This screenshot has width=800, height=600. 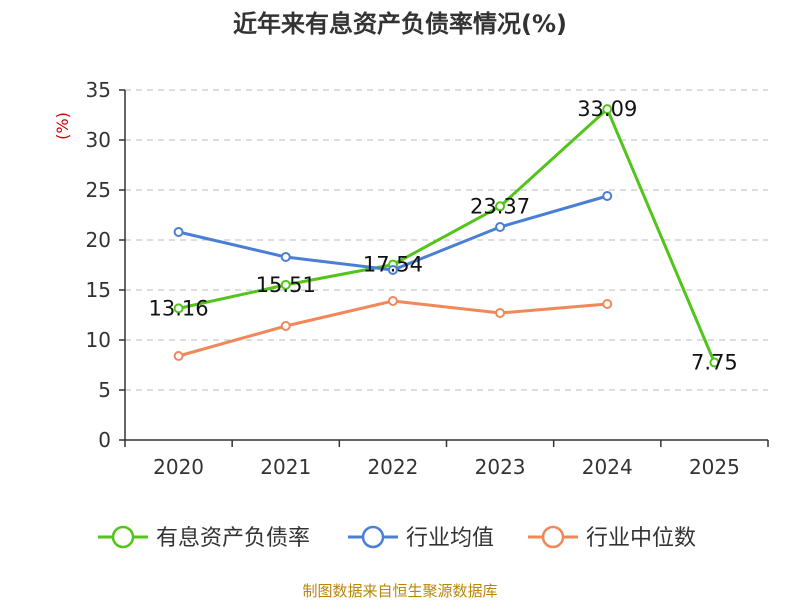 What do you see at coordinates (98, 340) in the screenshot?
I see `y-tick-label: 10` at bounding box center [98, 340].